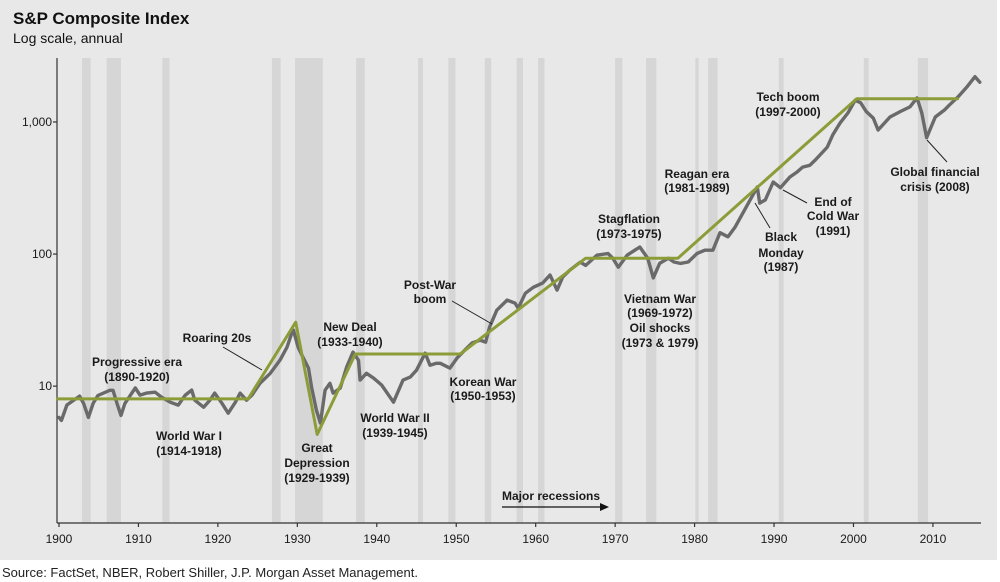 The height and width of the screenshot is (582, 1000). I want to click on x-tick-label: 1940, so click(376, 539).